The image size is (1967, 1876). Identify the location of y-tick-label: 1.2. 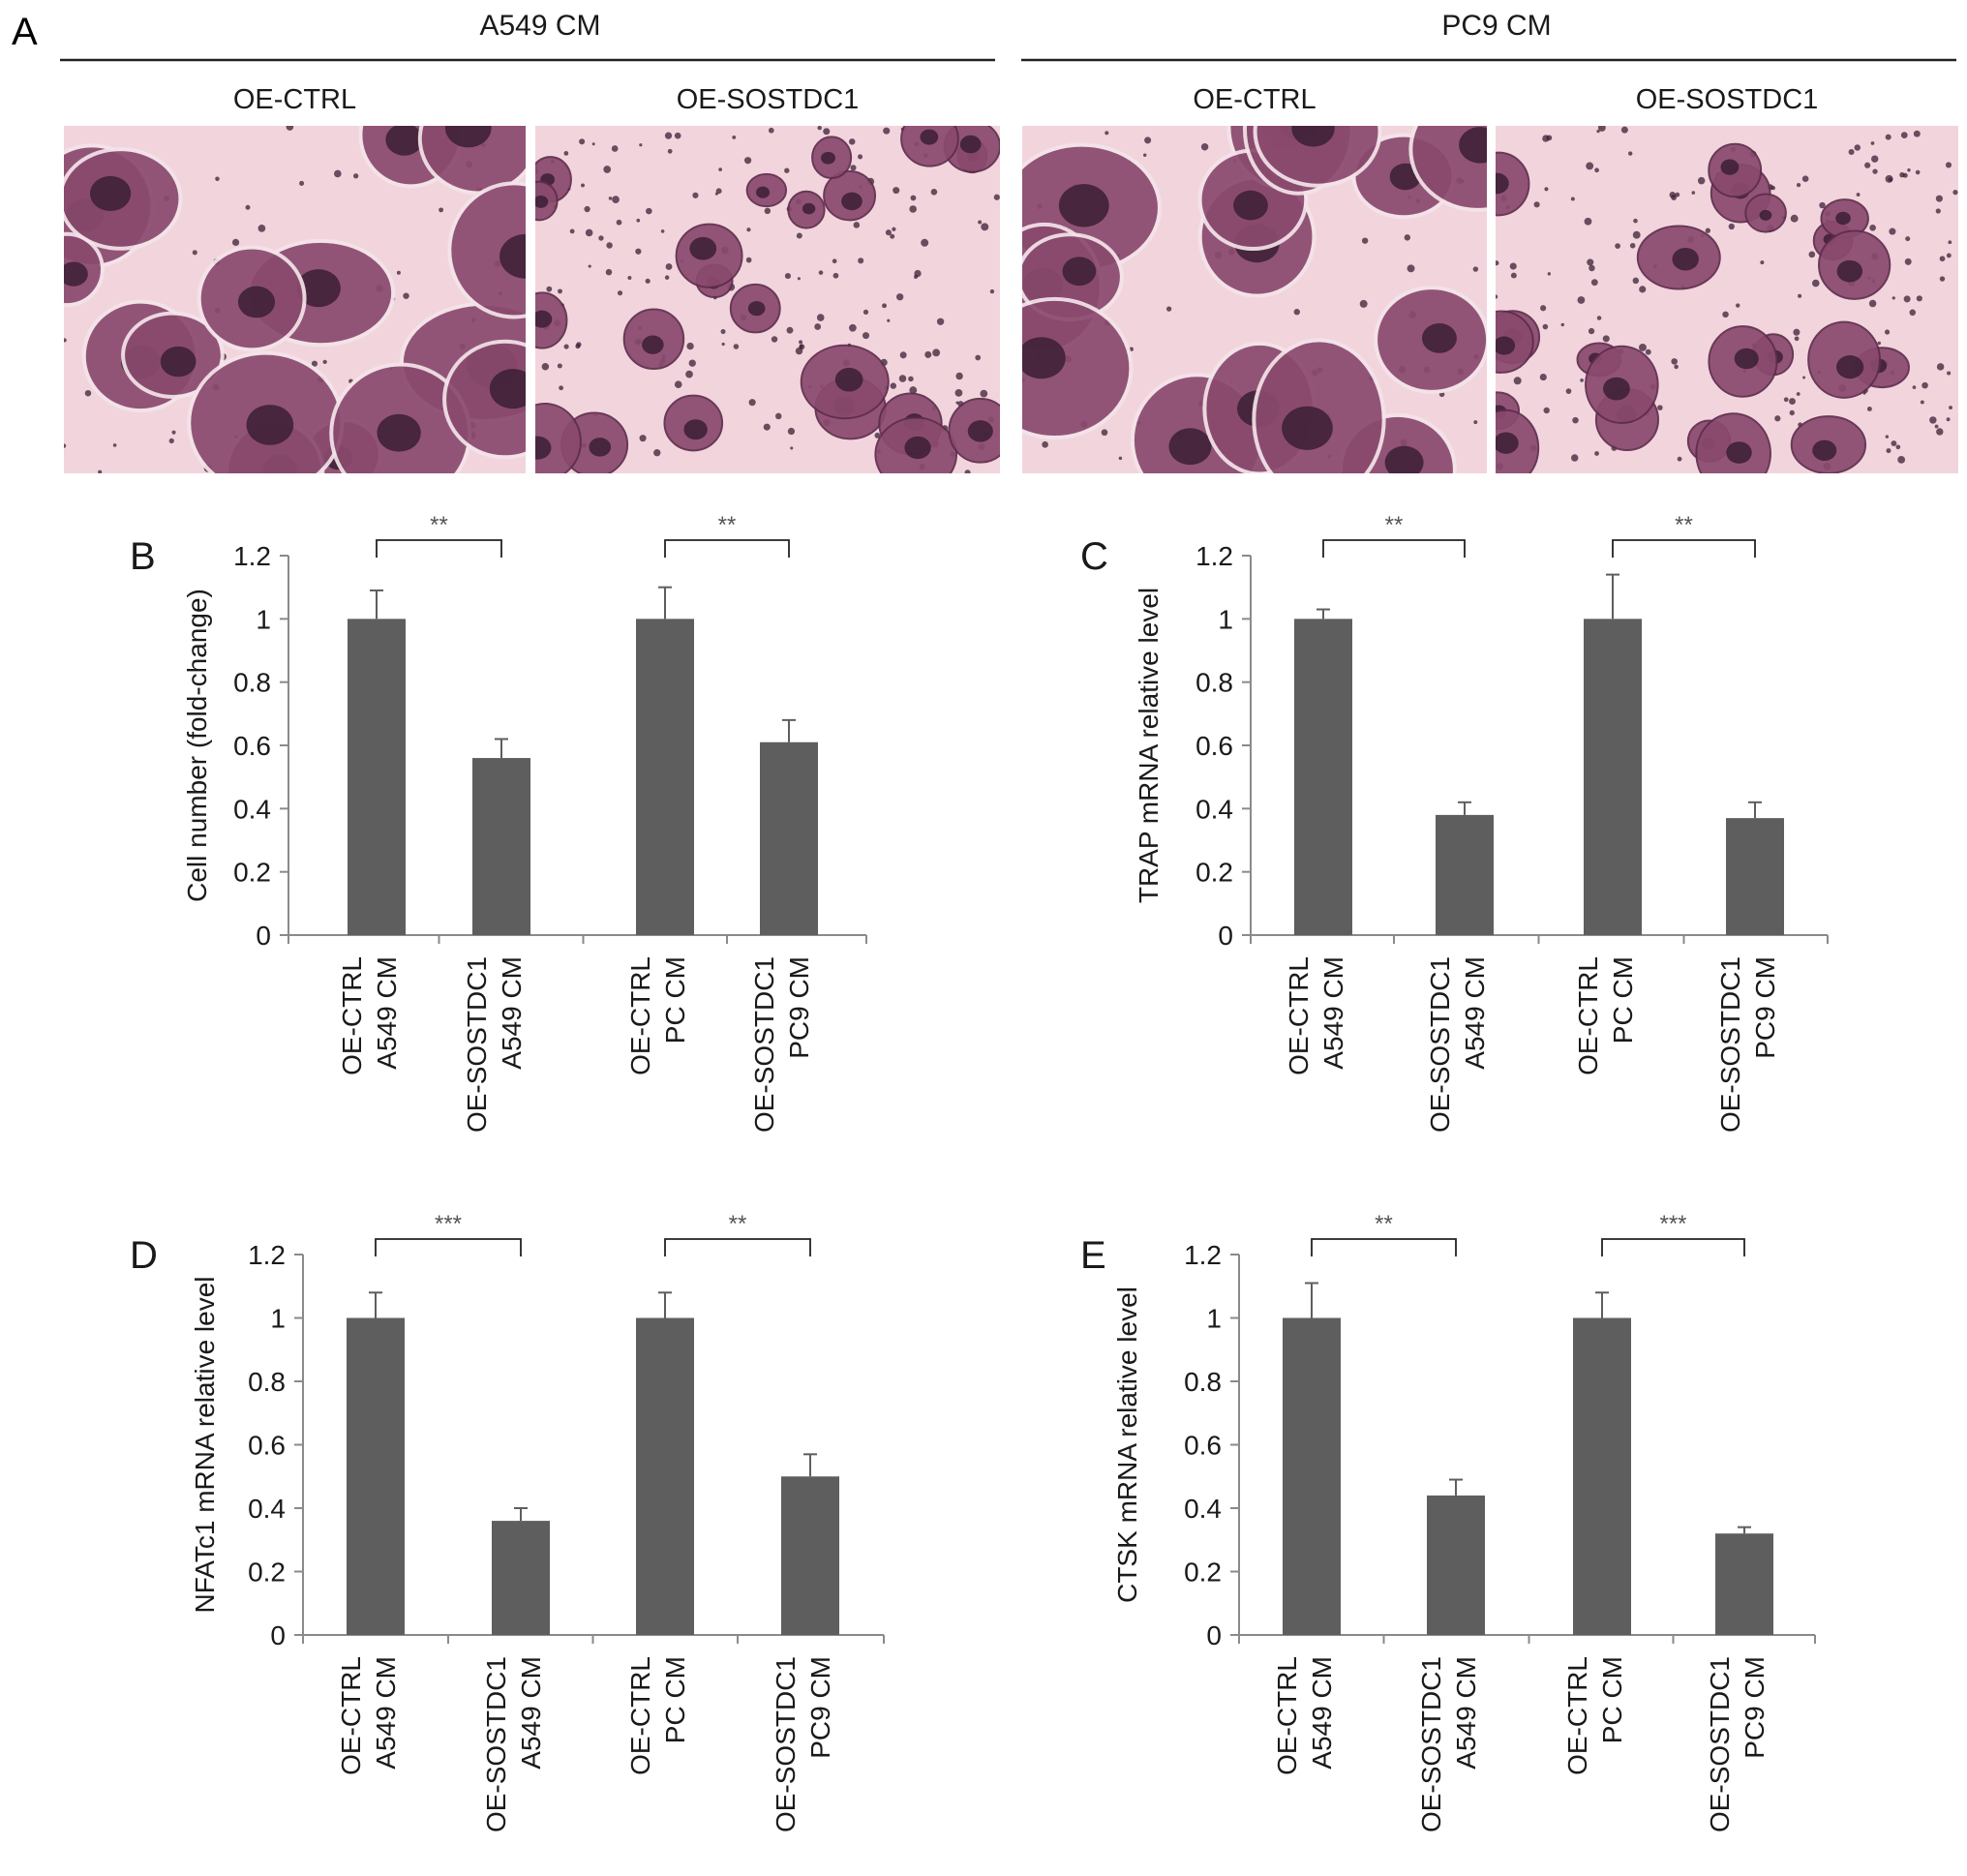
(252, 556).